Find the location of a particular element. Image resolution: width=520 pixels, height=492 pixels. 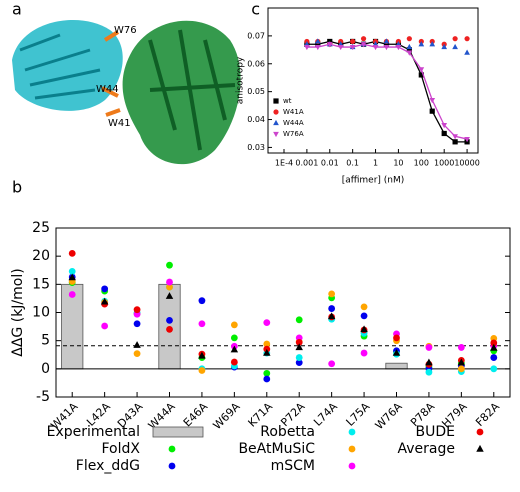

panel-label: a is located at coordinates (17, 9).